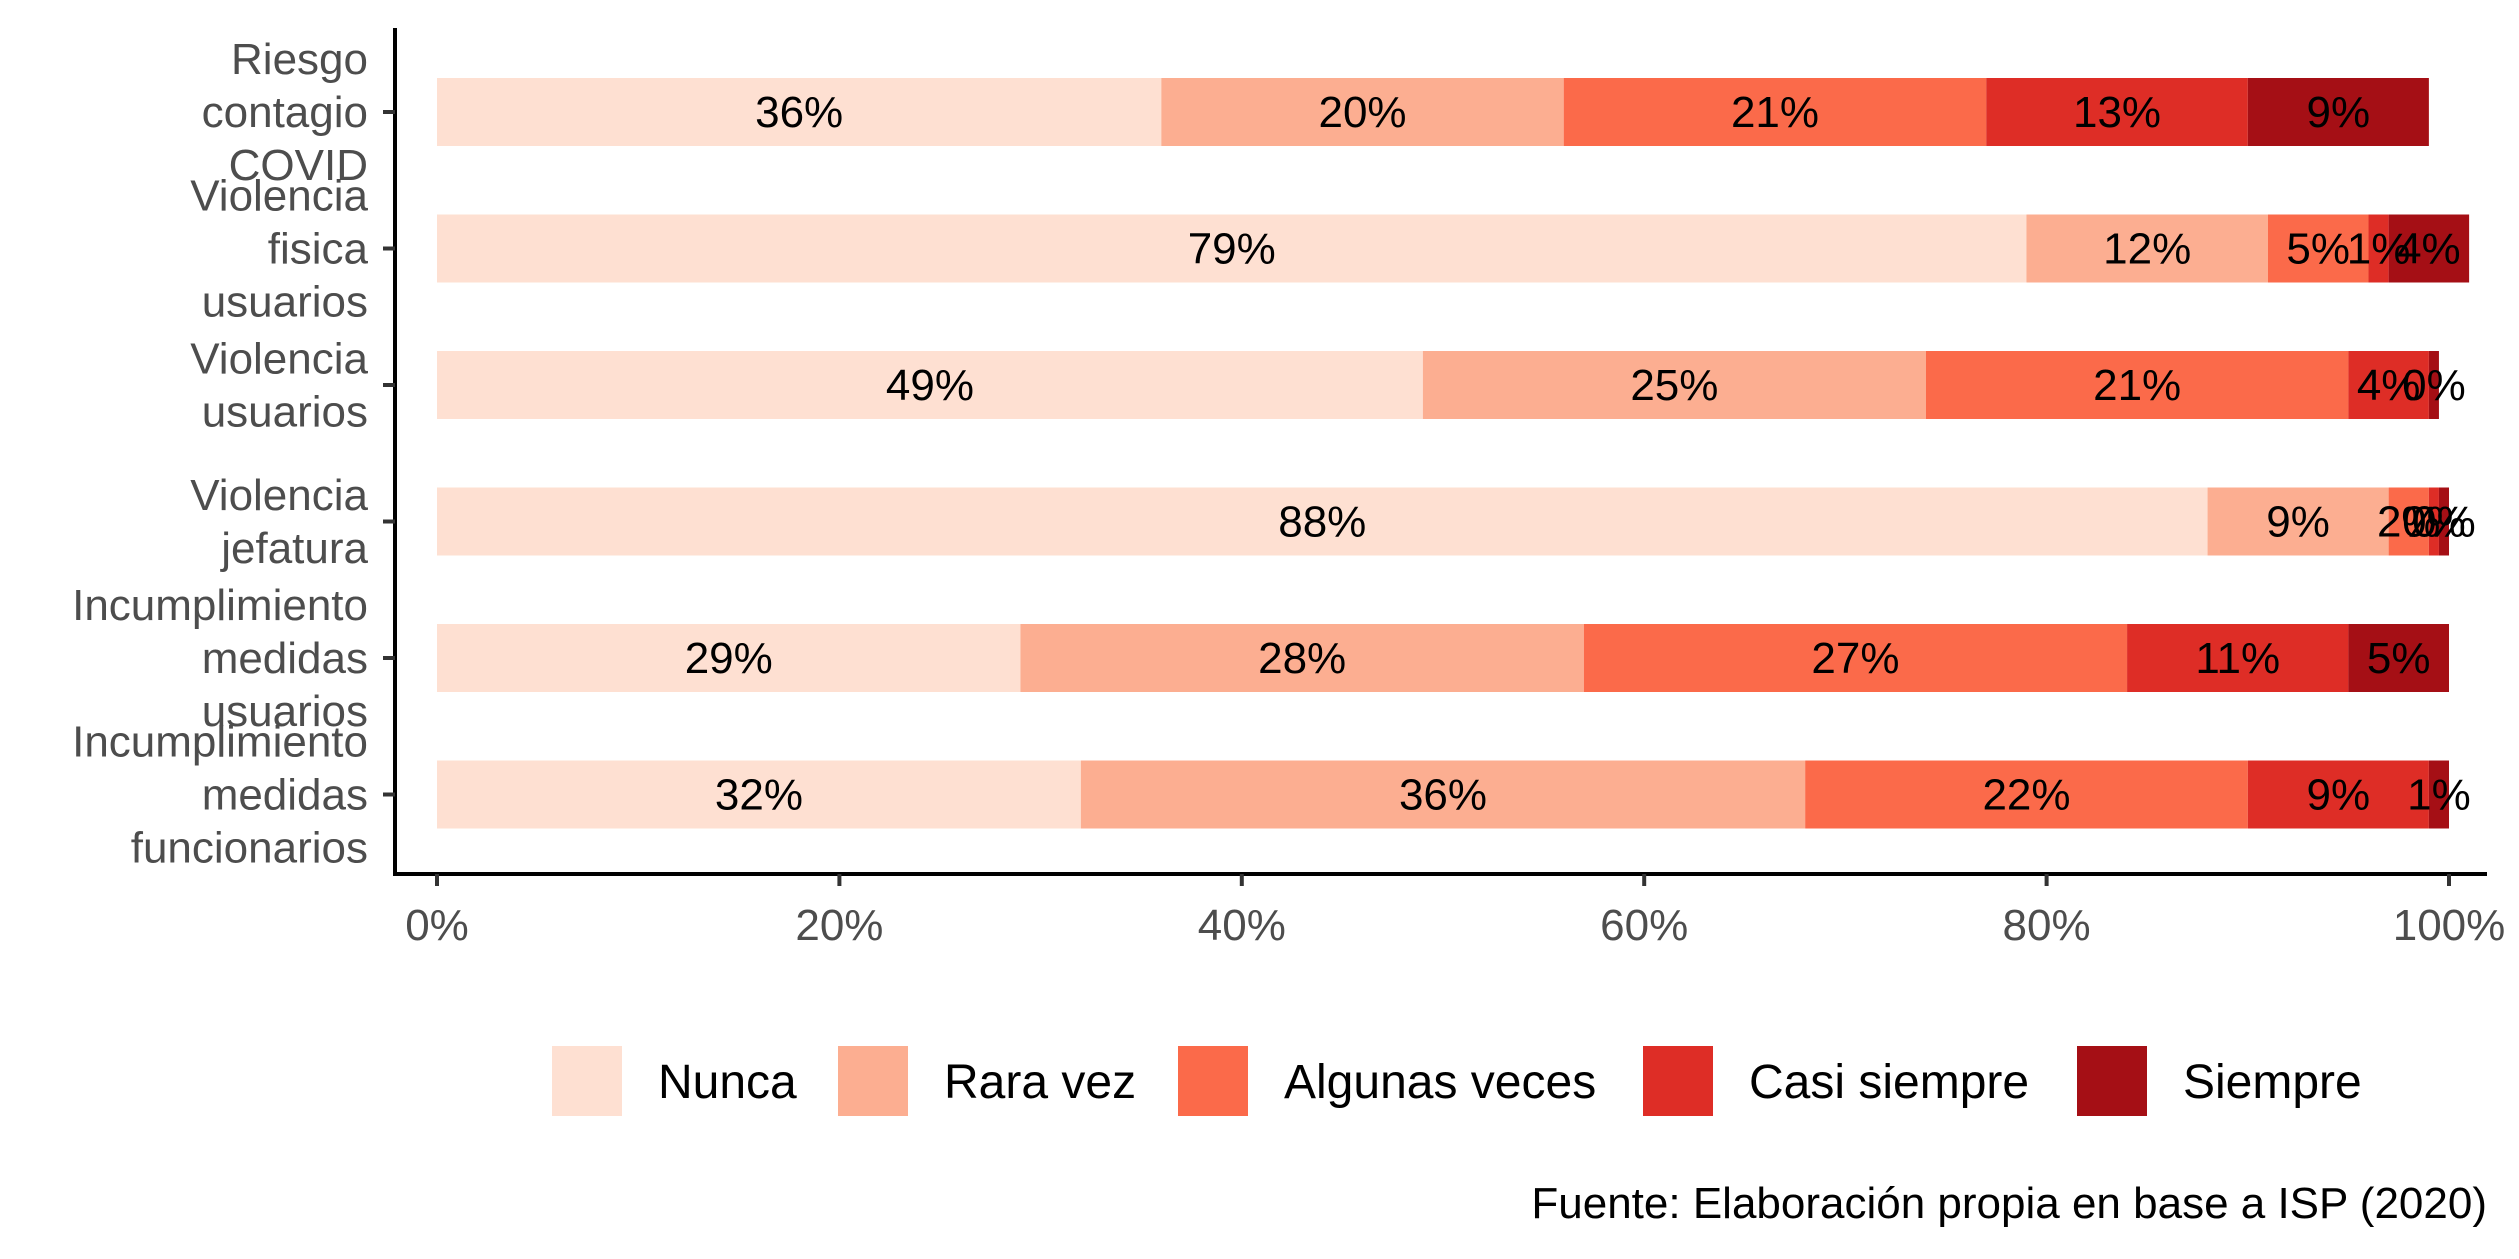 The width and height of the screenshot is (2519, 1259). What do you see at coordinates (1644, 925) in the screenshot?
I see `x-tick-label: 60%` at bounding box center [1644, 925].